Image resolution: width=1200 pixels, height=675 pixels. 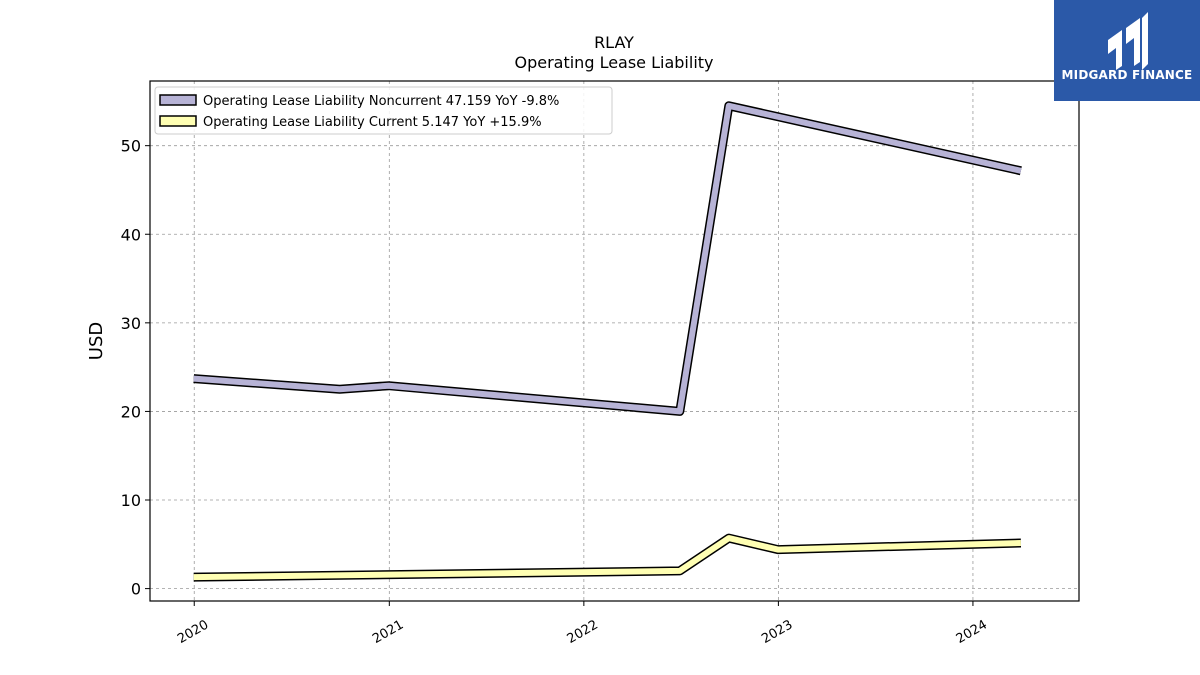 I want to click on x-tick-label: 2023, so click(x=777, y=632).